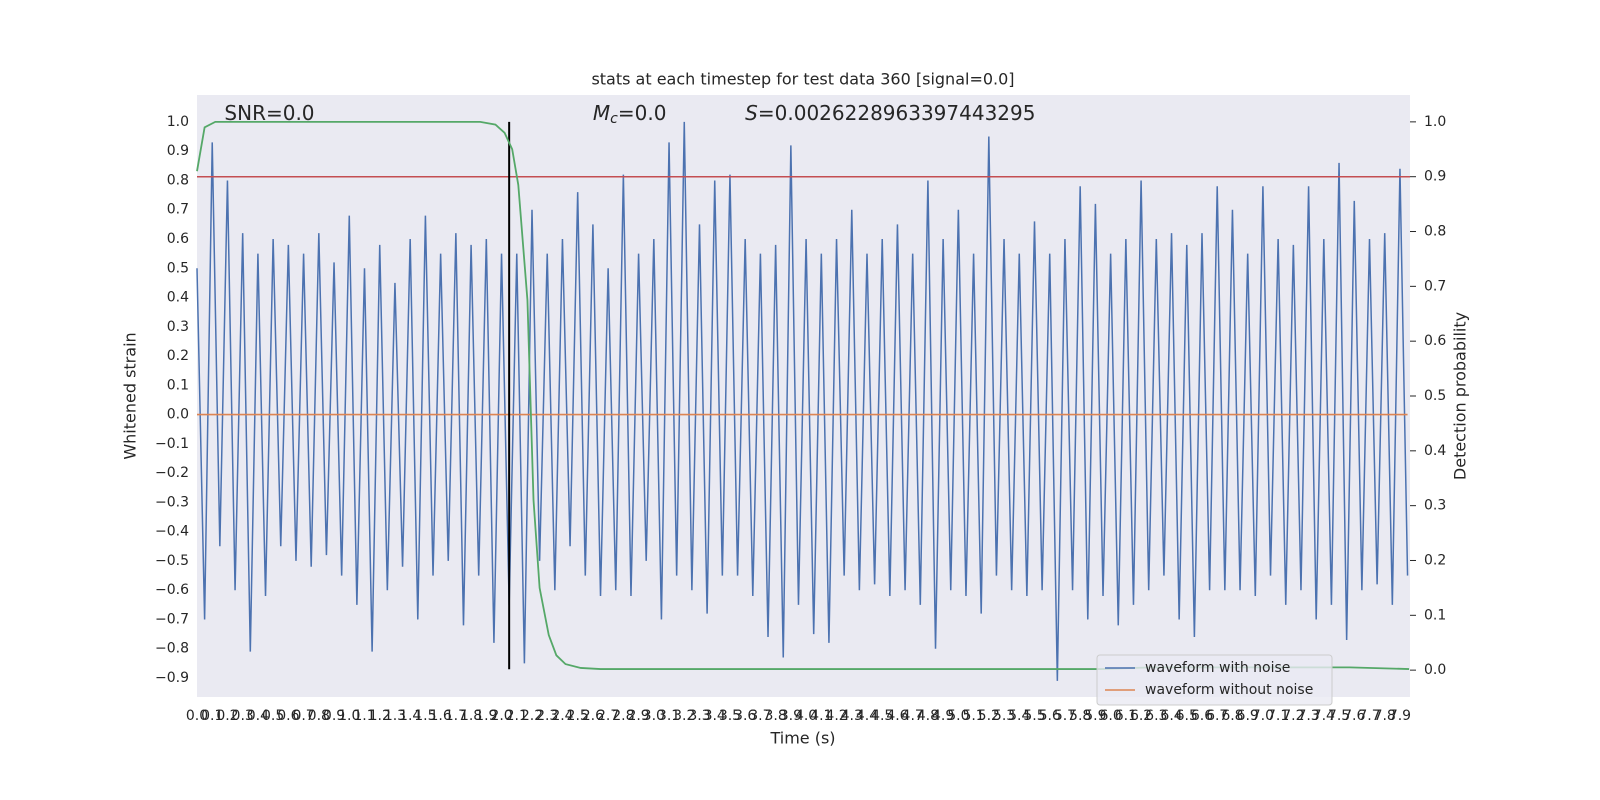 The height and width of the screenshot is (800, 1600). I want to click on x-tick-label: 3.3, so click(699, 716).